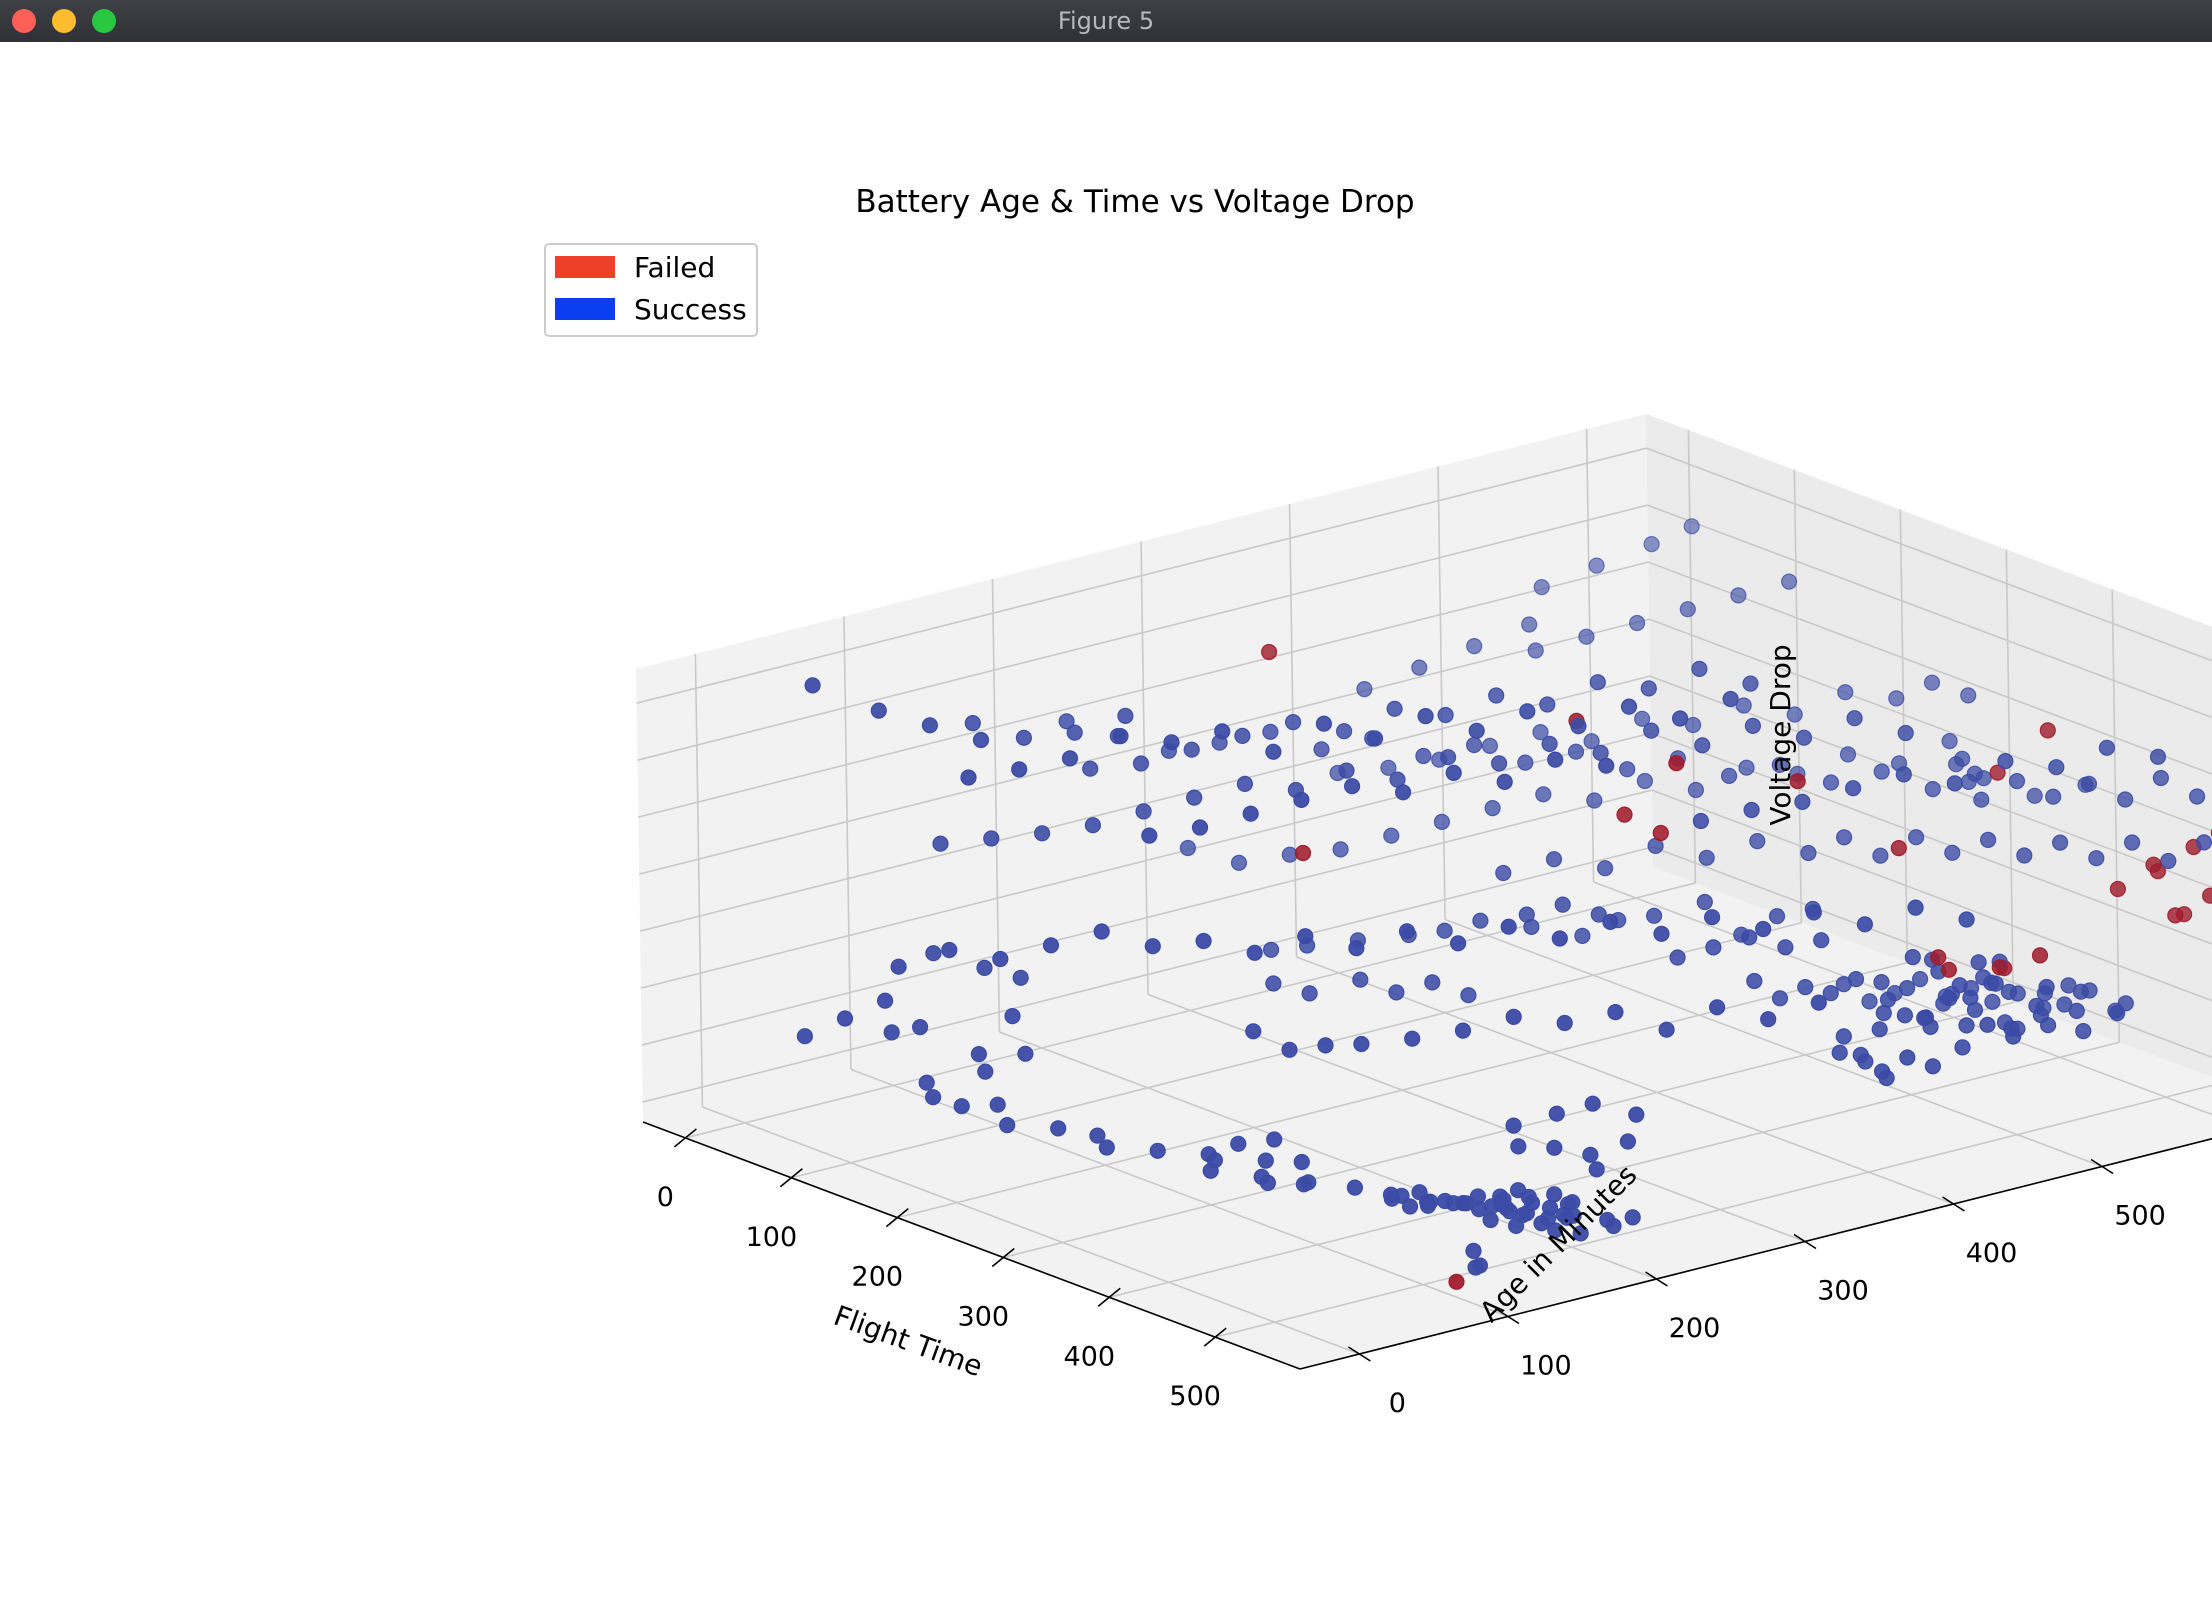 This screenshot has width=2212, height=1602. What do you see at coordinates (665, 1197) in the screenshot?
I see `x-tick-label: 0` at bounding box center [665, 1197].